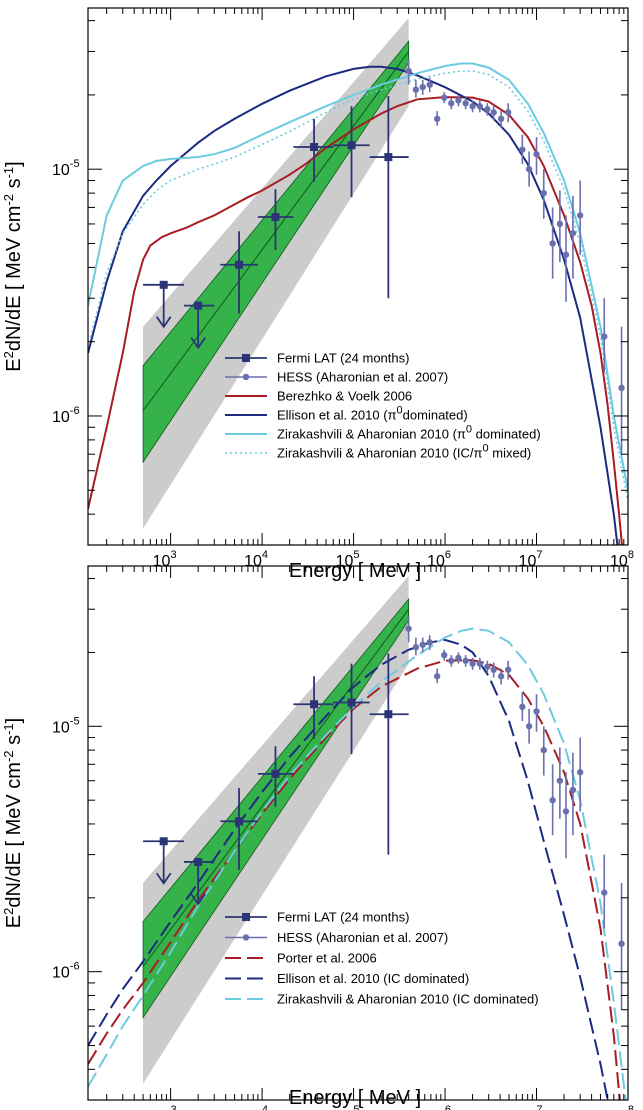 This screenshot has width=643, height=1110. What do you see at coordinates (373, 978) in the screenshot?
I see `legend-label-model-2: Ellison et al. 2010 (IC dominated)` at bounding box center [373, 978].